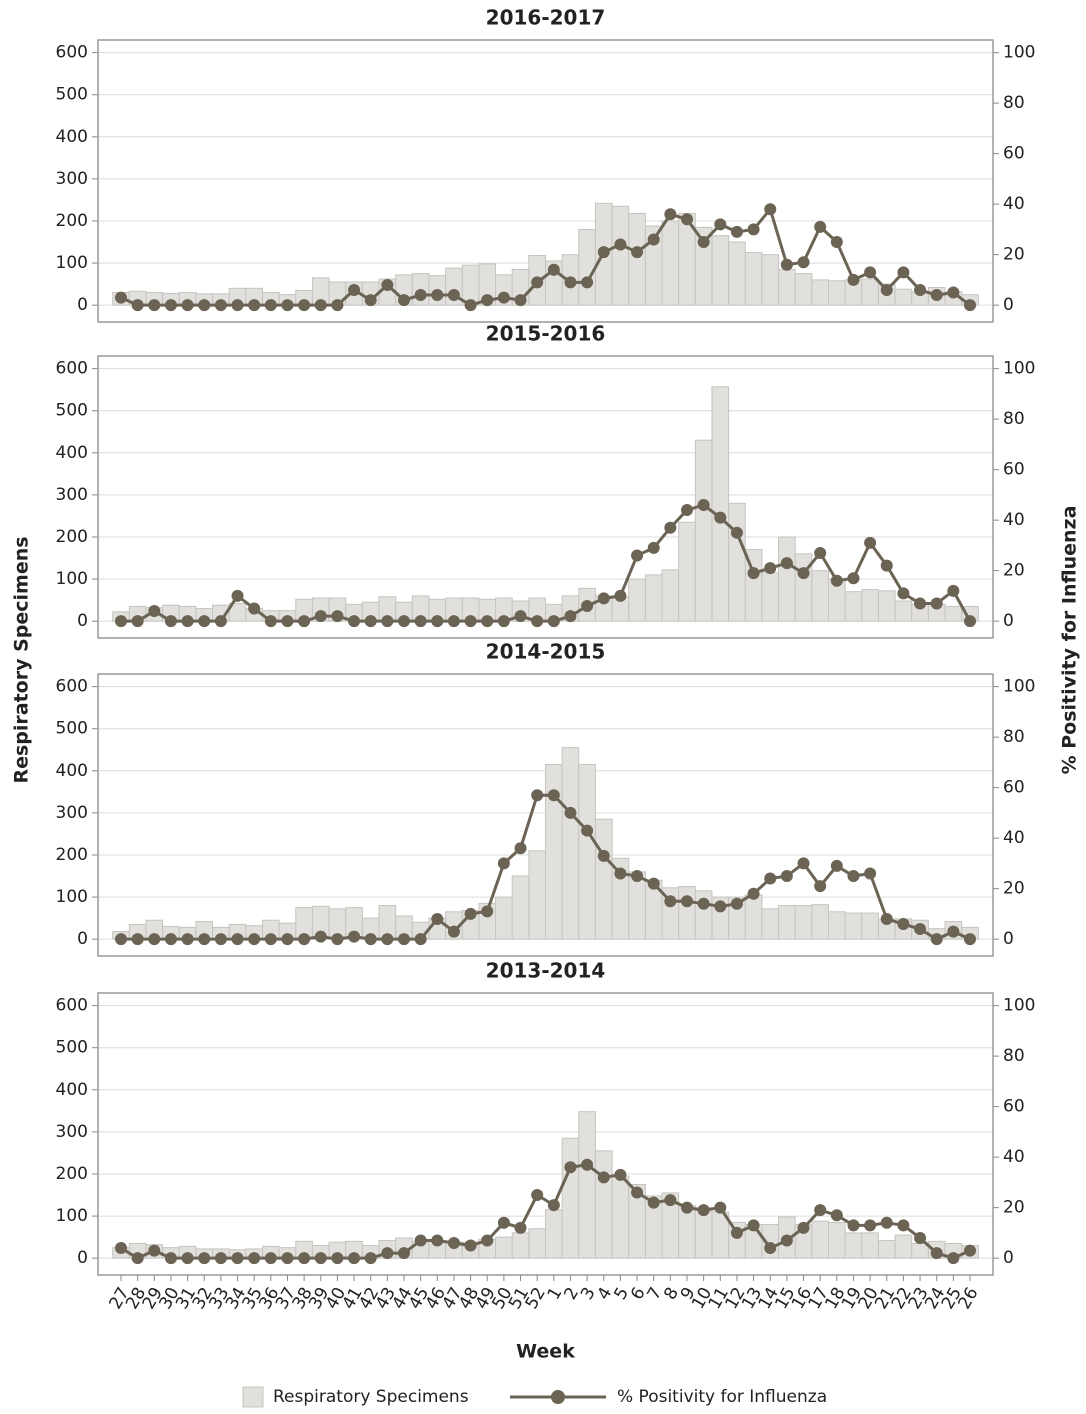 Image resolution: width=1086 pixels, height=1414 pixels. Describe the element at coordinates (1014, 838) in the screenshot. I see `y2-tick-label: 40` at that location.